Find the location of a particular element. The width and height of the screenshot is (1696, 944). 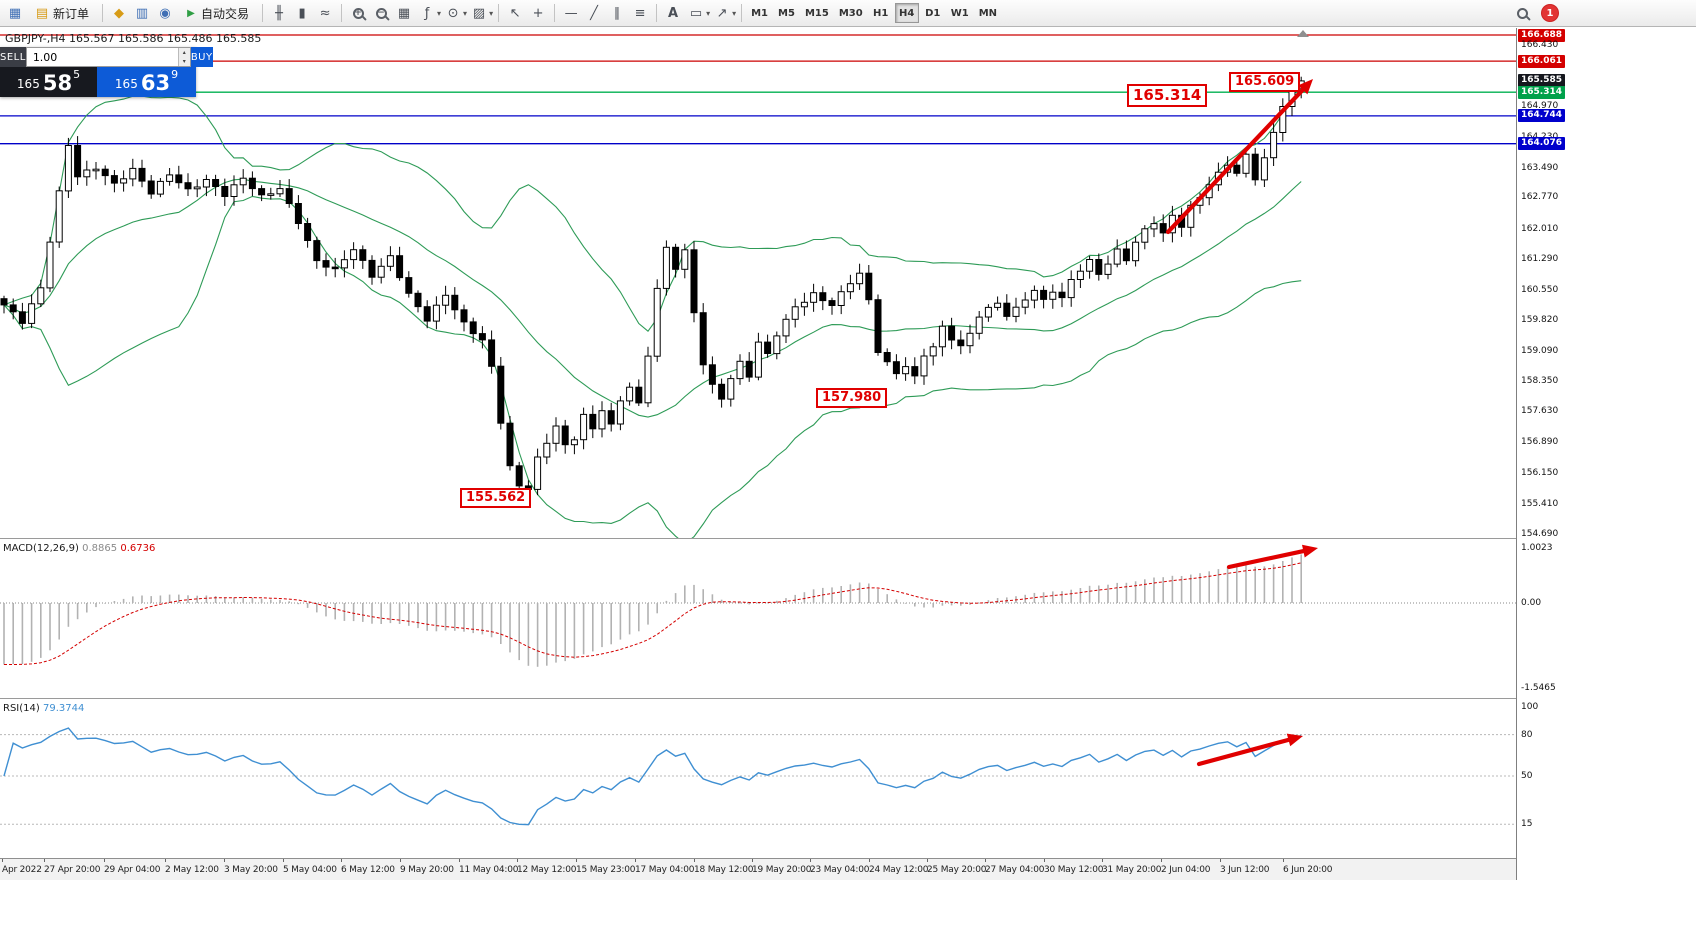

price-annotation: 155.562 is located at coordinates (496, 498).